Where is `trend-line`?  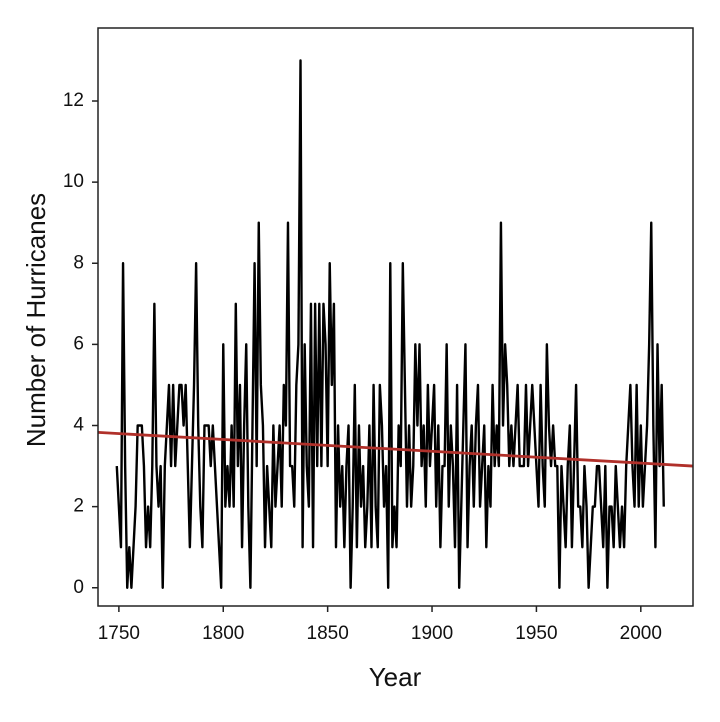 trend-line is located at coordinates (395, 449).